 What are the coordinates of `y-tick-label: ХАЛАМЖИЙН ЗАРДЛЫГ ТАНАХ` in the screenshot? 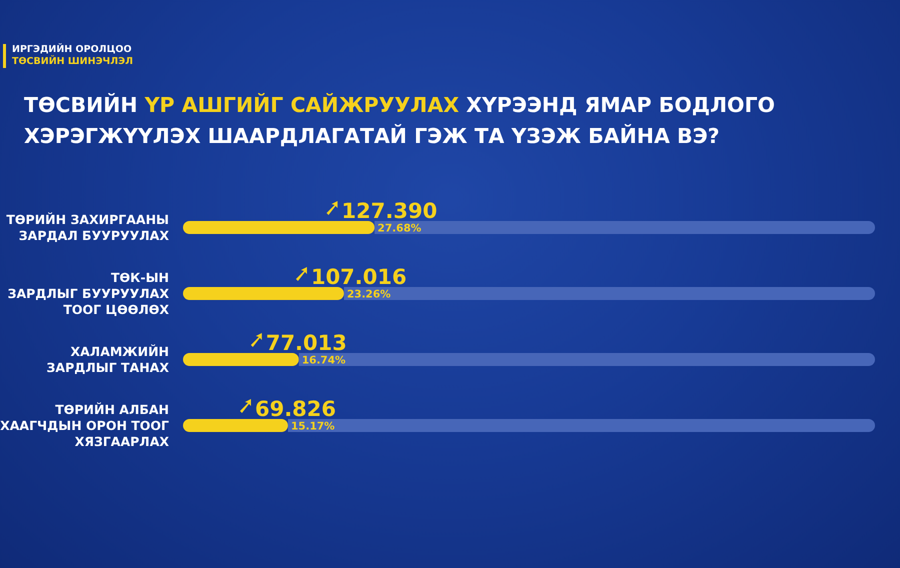 It's located at (108, 359).